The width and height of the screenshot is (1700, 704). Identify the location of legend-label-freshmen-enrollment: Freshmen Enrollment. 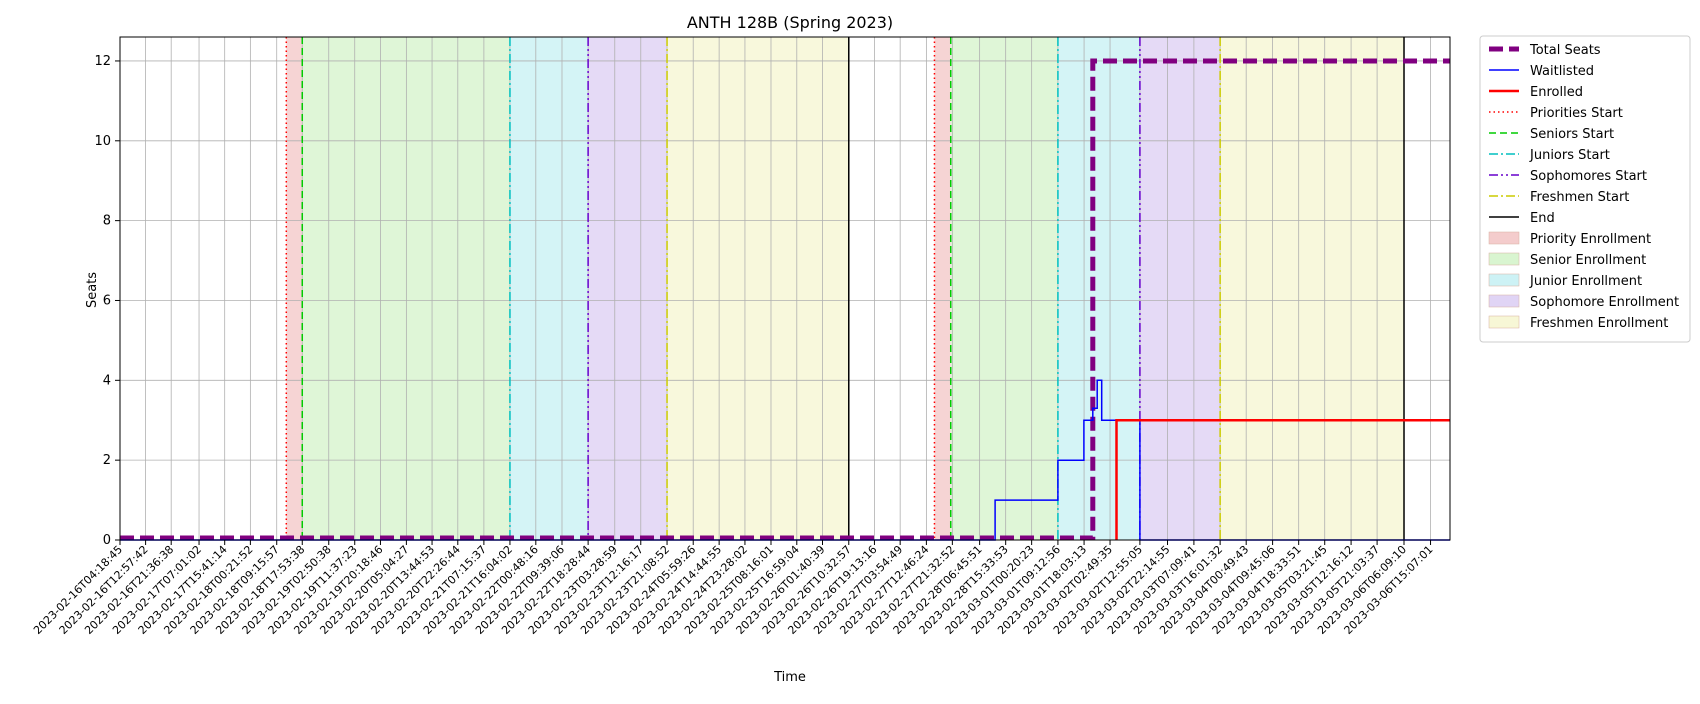
(1599, 323).